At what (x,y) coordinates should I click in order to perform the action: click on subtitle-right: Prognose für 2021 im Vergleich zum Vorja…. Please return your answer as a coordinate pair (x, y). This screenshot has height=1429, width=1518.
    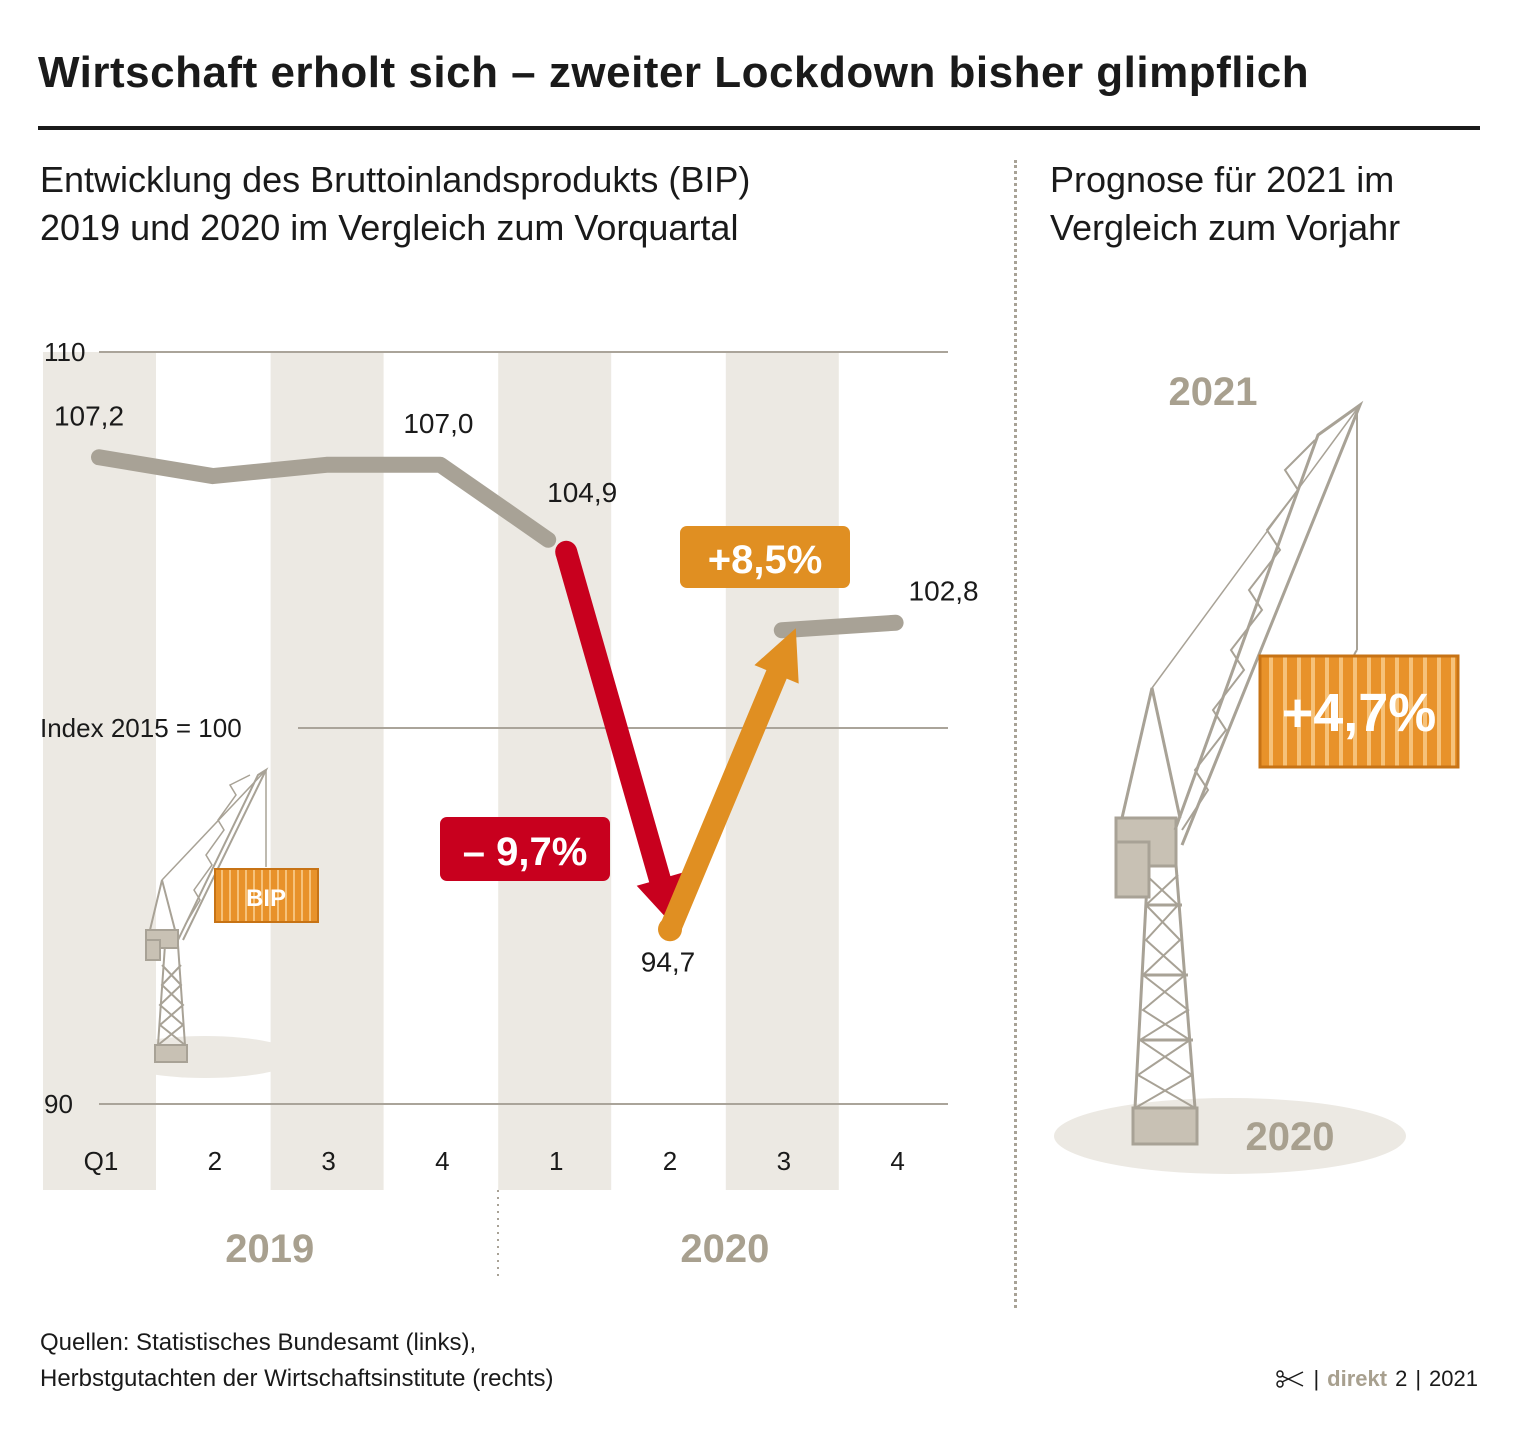
    Looking at the image, I should click on (1225, 204).